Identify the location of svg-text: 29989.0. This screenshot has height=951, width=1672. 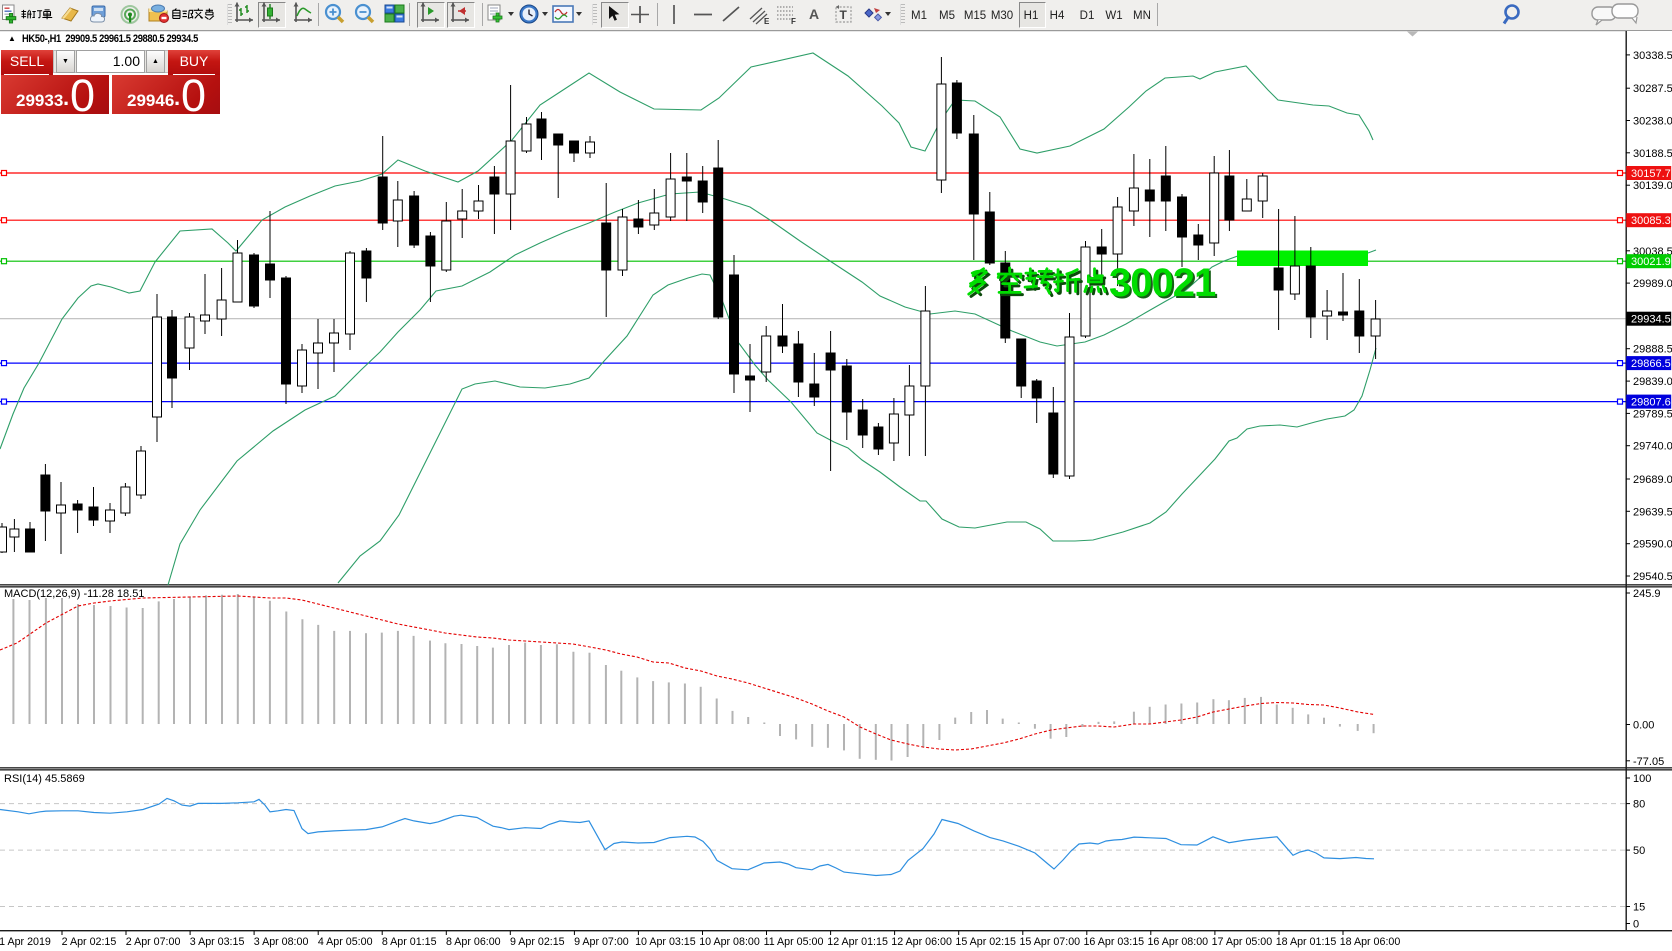
(1652, 284).